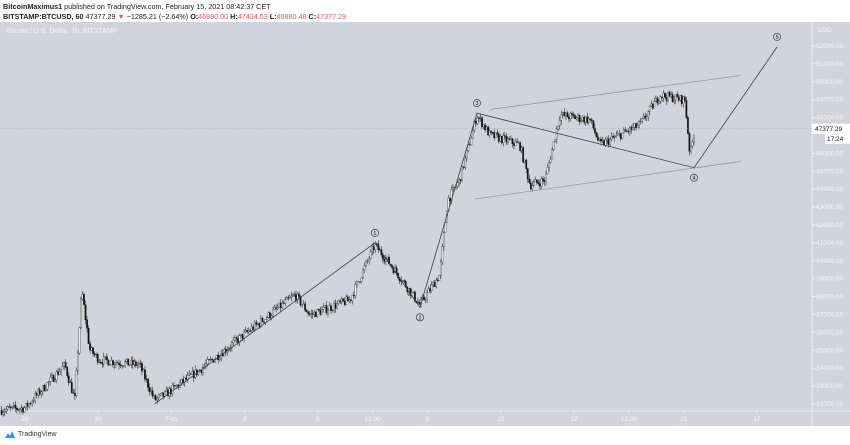  I want to click on last-price: 47377.29, so click(100, 16).